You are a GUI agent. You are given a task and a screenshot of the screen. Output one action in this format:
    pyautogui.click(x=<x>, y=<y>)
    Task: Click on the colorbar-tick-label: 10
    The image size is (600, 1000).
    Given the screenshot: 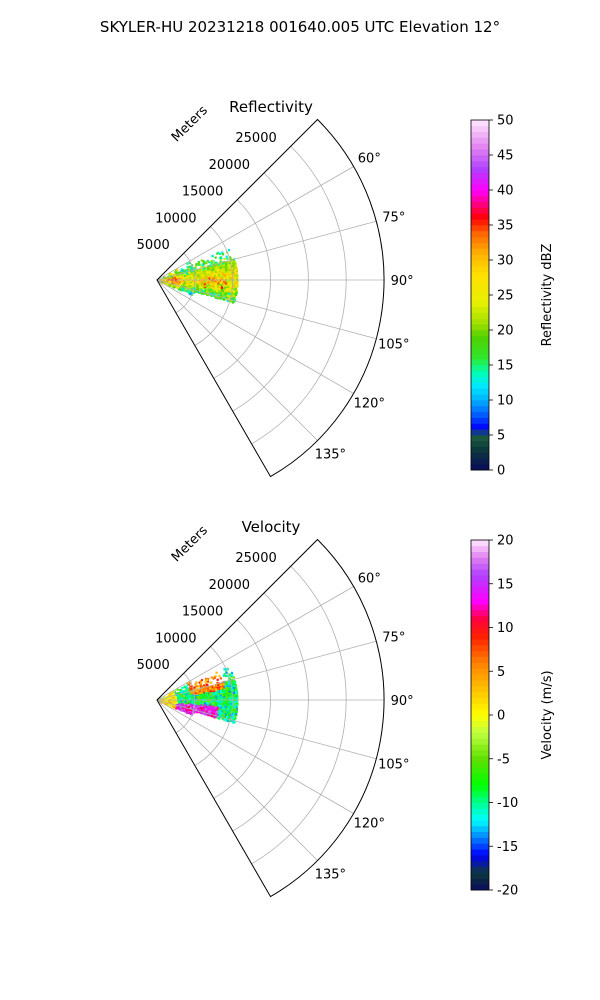 What is the action you would take?
    pyautogui.click(x=505, y=628)
    